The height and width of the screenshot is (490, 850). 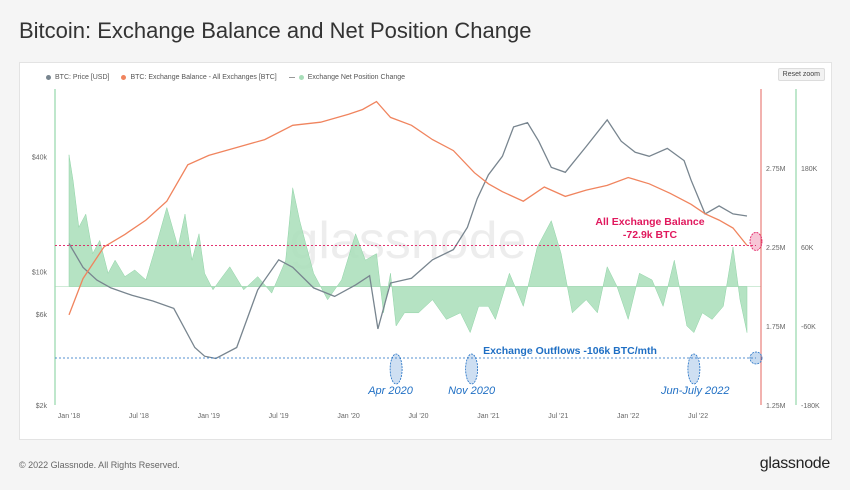 I want to click on y-netpos-tick-label: 180K, so click(x=809, y=169).